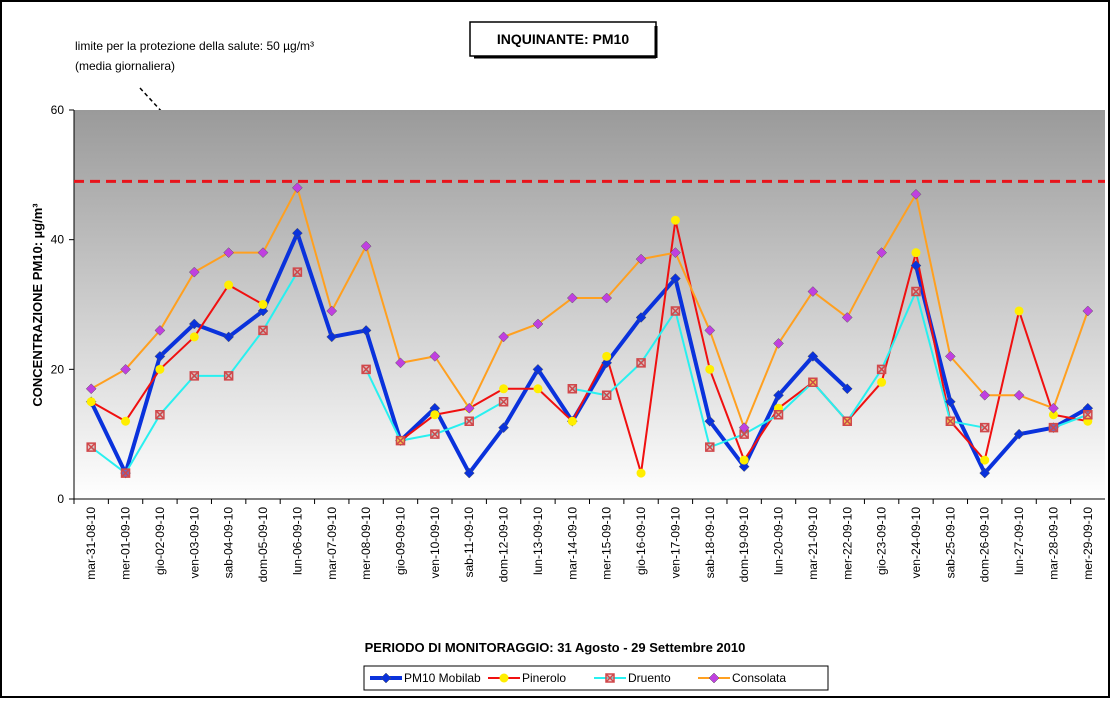 The width and height of the screenshot is (1110, 703). What do you see at coordinates (649, 678) in the screenshot?
I see `legend-label: Druento` at bounding box center [649, 678].